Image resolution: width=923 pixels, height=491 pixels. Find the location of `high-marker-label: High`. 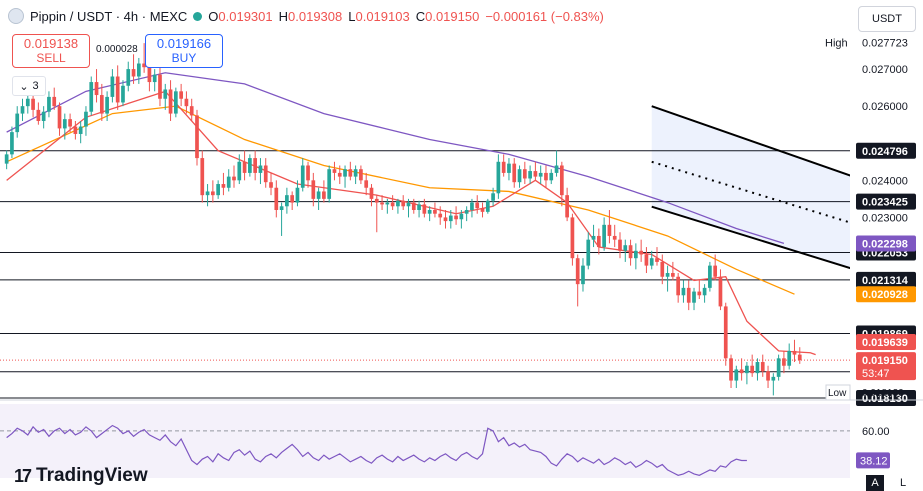

high-marker-label: High is located at coordinates (836, 43).